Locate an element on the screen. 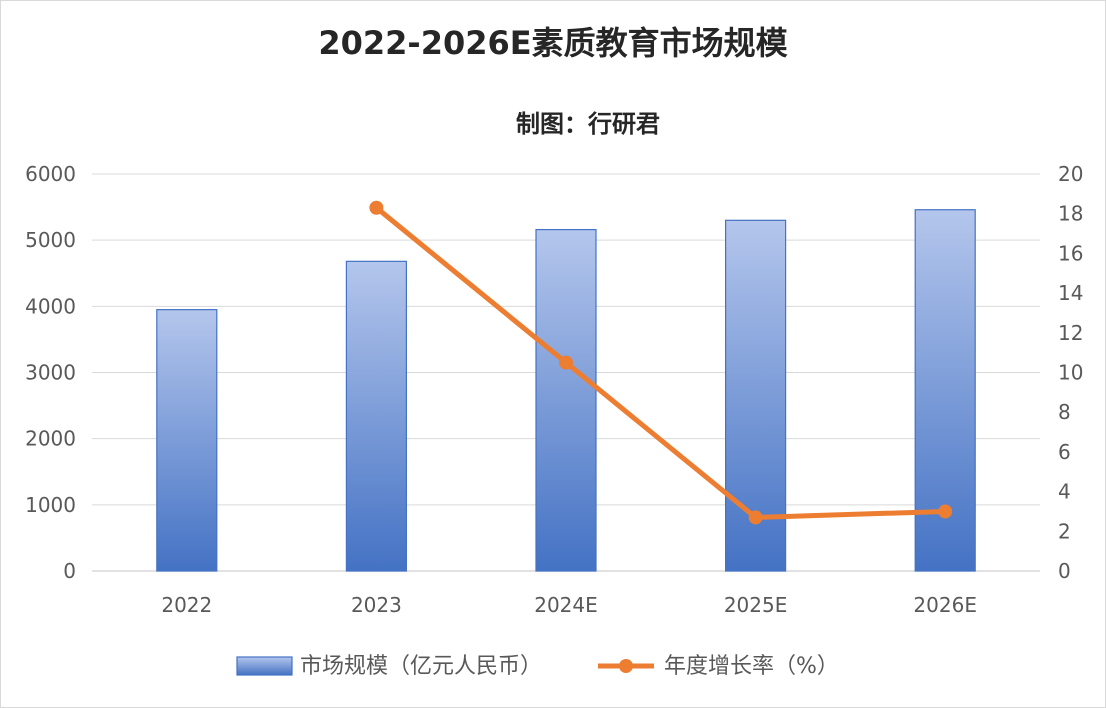  chart-subtitle: 制图：行研君 is located at coordinates (588, 124).